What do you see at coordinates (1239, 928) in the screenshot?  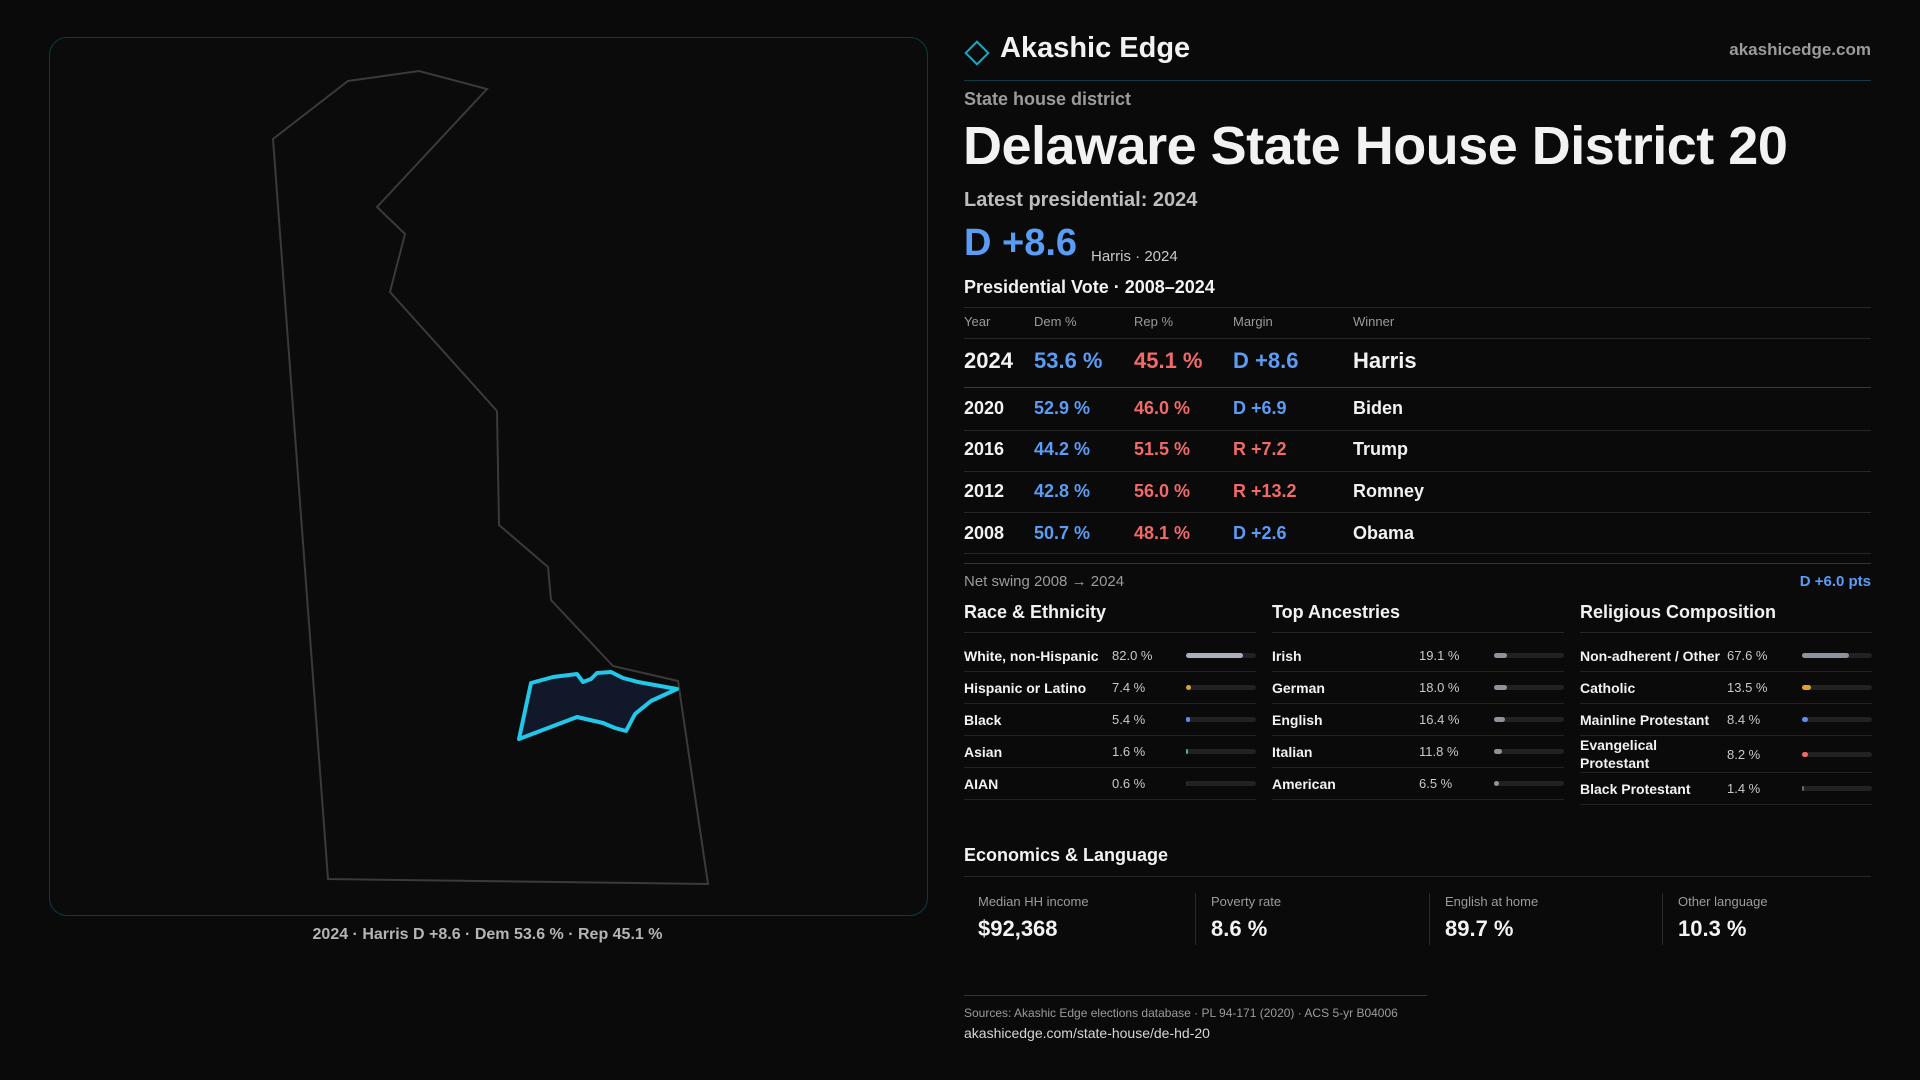 I see `card-value: 8.6 %` at bounding box center [1239, 928].